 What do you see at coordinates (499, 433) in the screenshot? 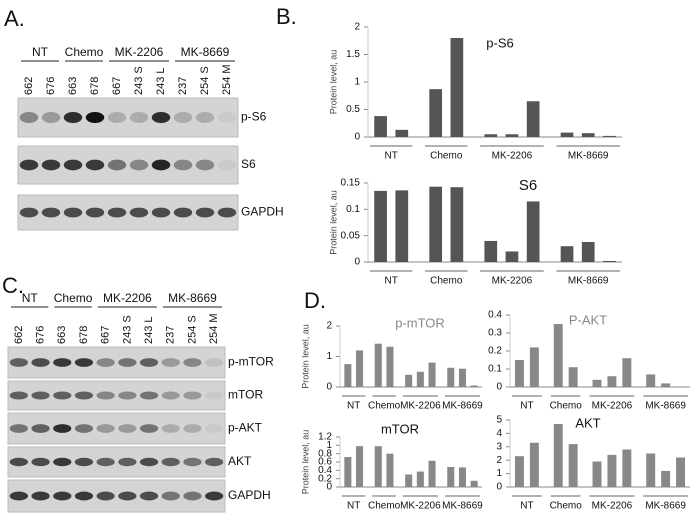
I see `y-tick-label: 4` at bounding box center [499, 433].